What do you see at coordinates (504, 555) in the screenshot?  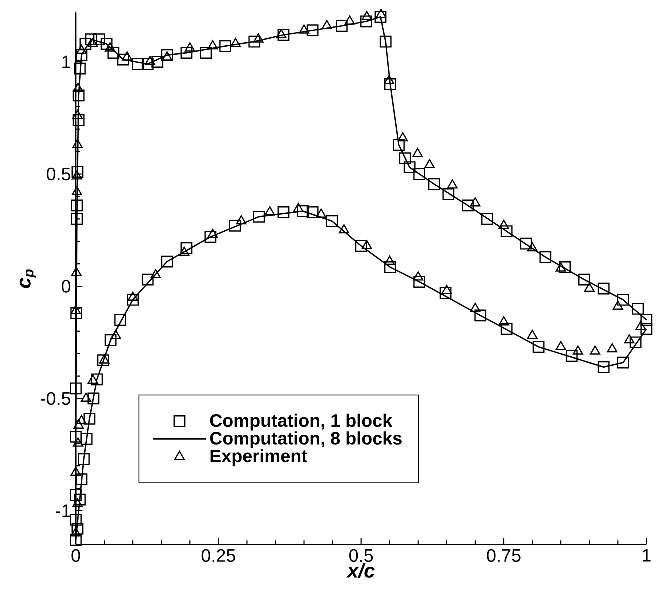 I see `x-tick-label: 0.75` at bounding box center [504, 555].